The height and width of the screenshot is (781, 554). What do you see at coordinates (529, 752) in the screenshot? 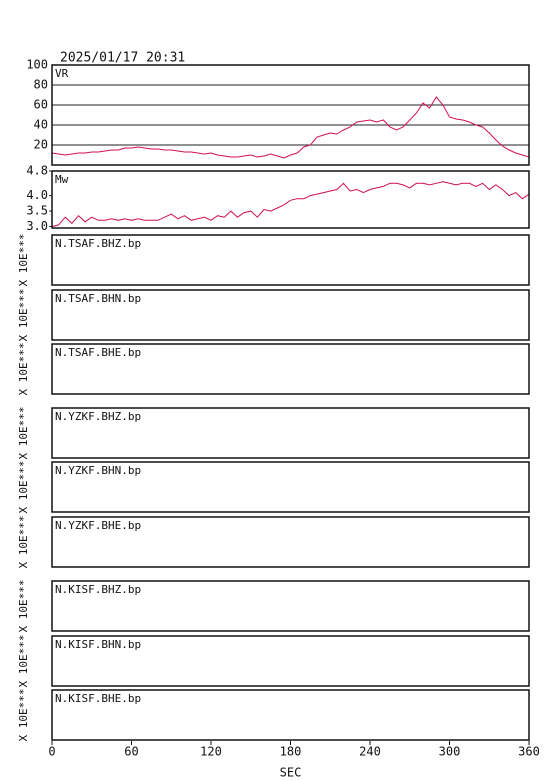
I see `x-tick-label: 360` at bounding box center [529, 752].